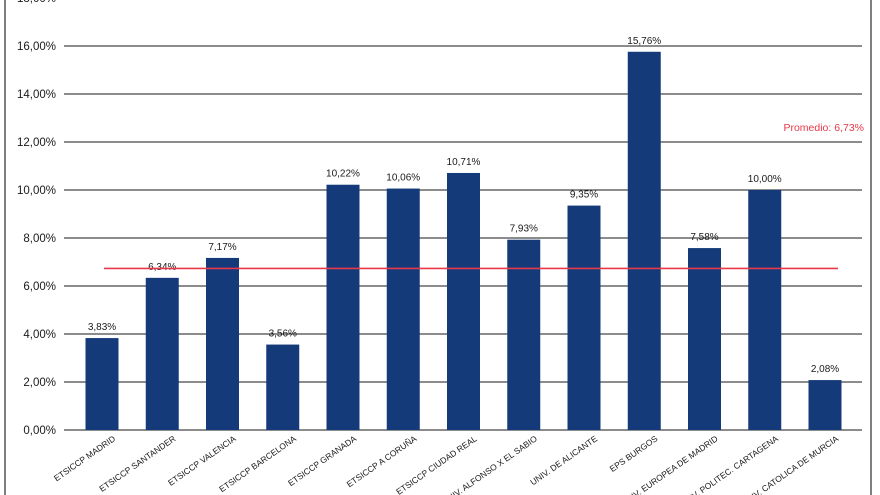 Image resolution: width=880 pixels, height=495 pixels. What do you see at coordinates (825, 369) in the screenshot?
I see `data-label: 2,08%` at bounding box center [825, 369].